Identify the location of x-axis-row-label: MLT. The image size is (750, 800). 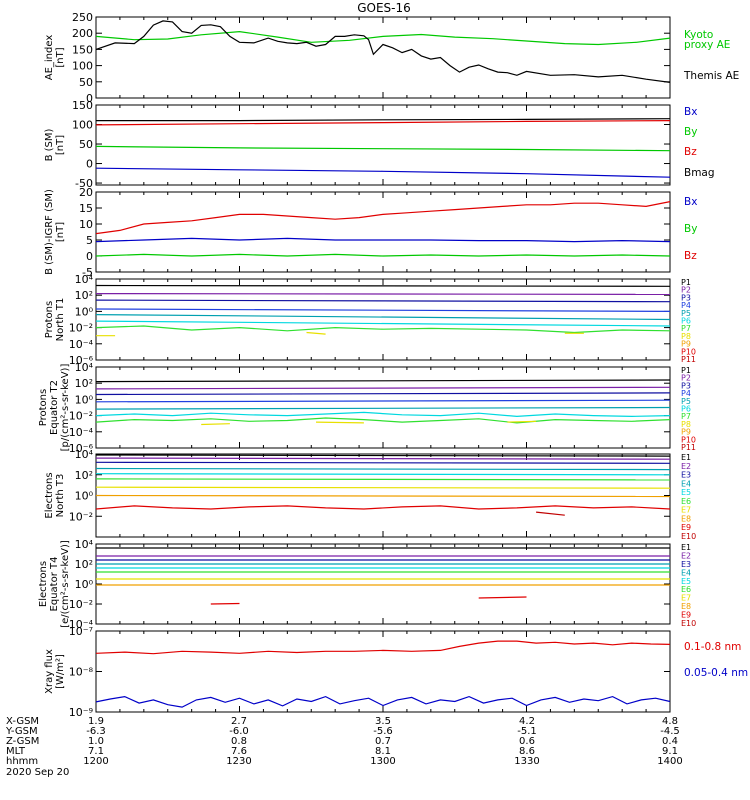
(16, 751).